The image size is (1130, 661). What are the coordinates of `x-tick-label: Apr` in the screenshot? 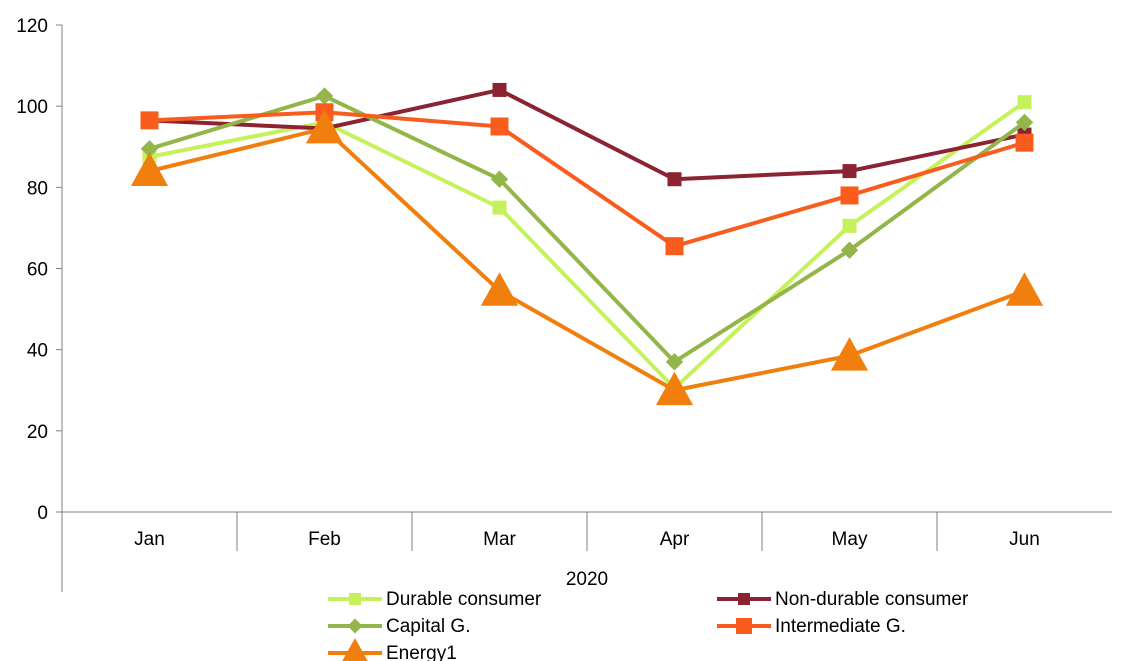 It's located at (675, 539).